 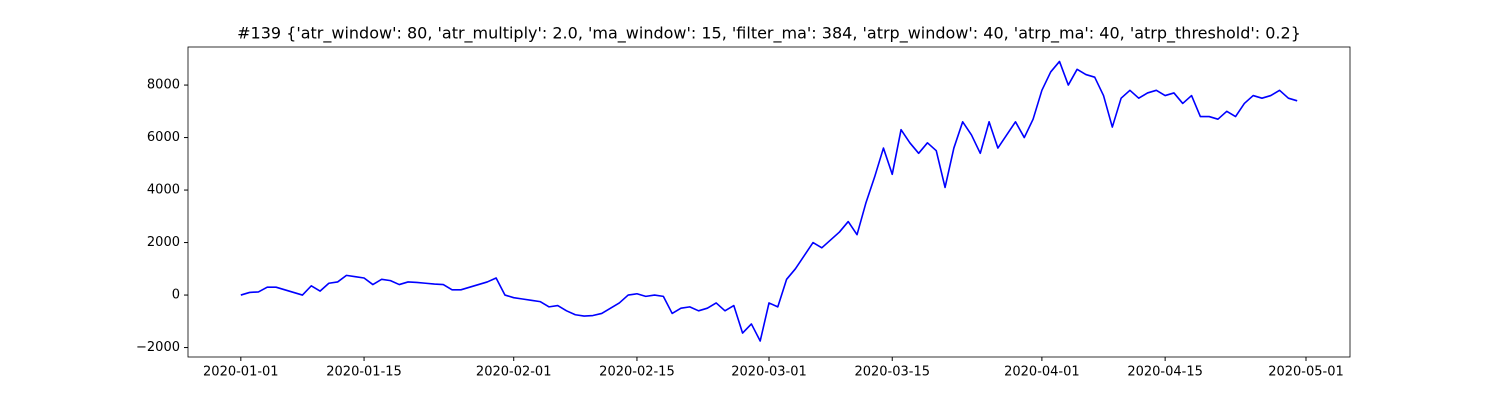 What do you see at coordinates (158, 347) in the screenshot?
I see `y-tick-label: −2000` at bounding box center [158, 347].